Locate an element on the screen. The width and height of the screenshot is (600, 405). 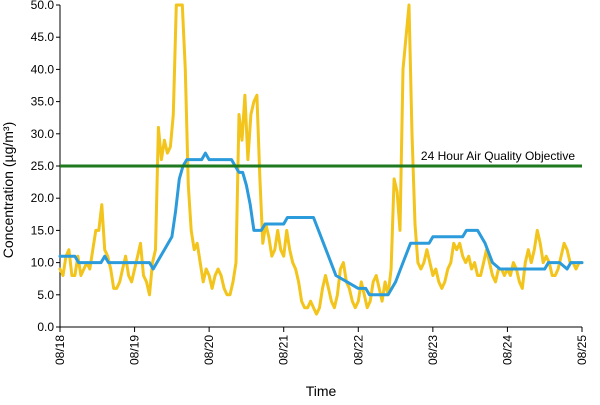
x-tick-label: 08/22 is located at coordinates (358, 350).